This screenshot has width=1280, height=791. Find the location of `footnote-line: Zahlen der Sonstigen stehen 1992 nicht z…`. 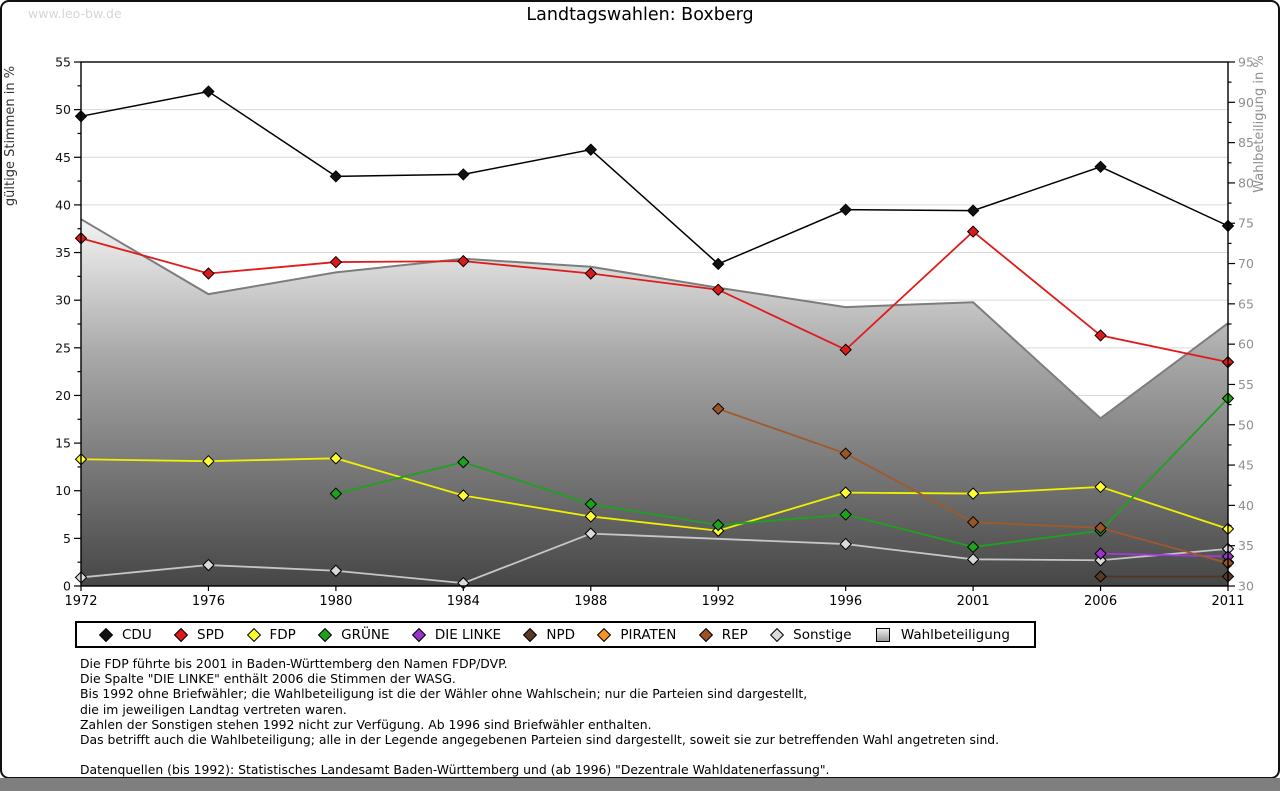

footnote-line: Zahlen der Sonstigen stehen 1992 nicht z… is located at coordinates (366, 724).